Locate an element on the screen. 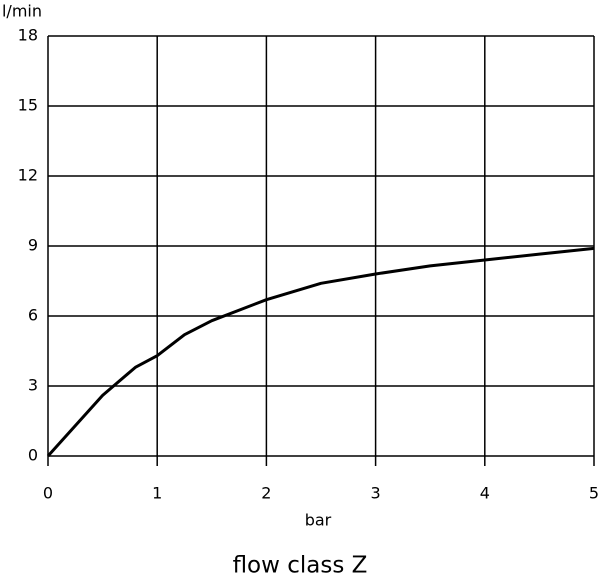  x-tick-label: 0 is located at coordinates (48, 493).